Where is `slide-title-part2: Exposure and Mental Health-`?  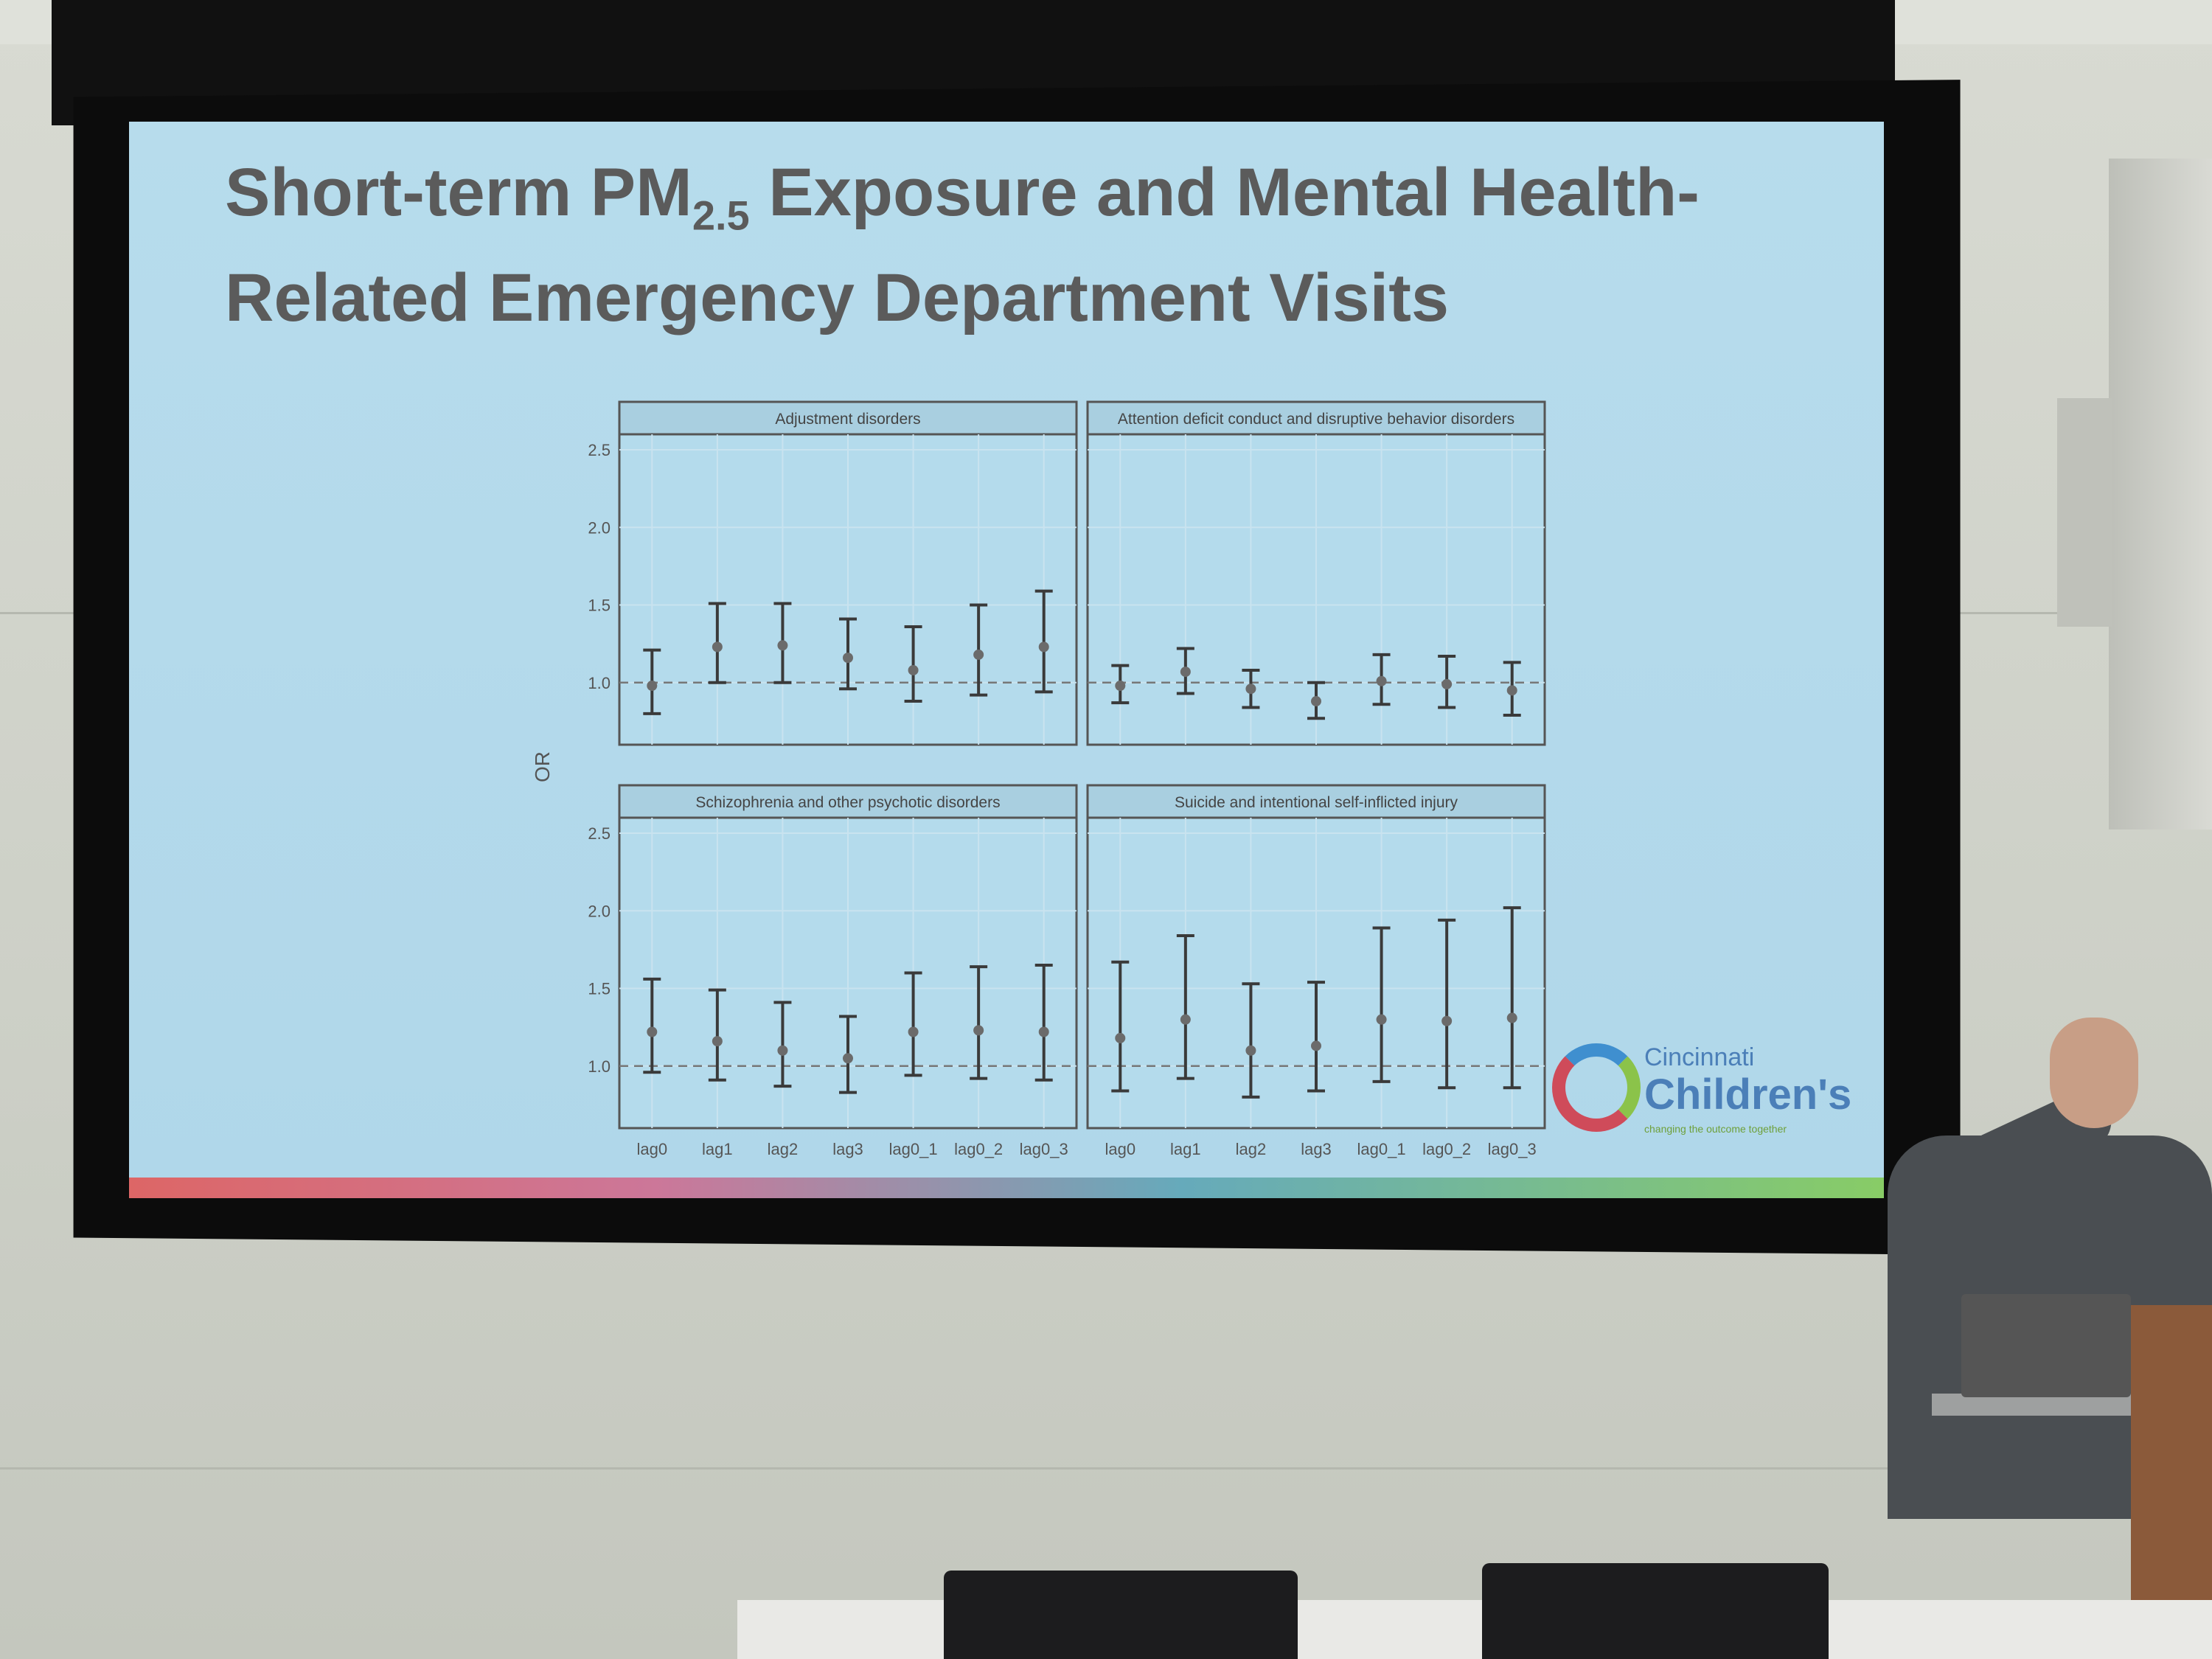 slide-title-part2: Exposure and Mental Health- is located at coordinates (1224, 192).